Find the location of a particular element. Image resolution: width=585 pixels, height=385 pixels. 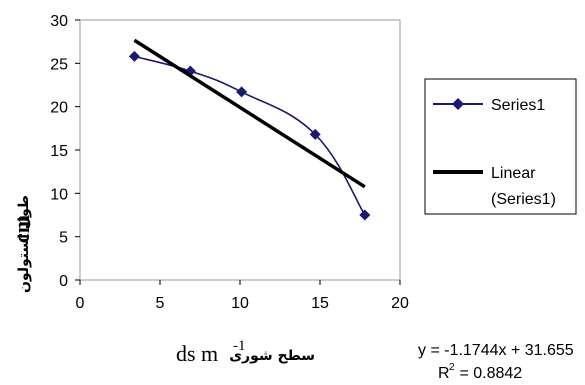

legend-trend-label-2: (Series1) is located at coordinates (523, 199).